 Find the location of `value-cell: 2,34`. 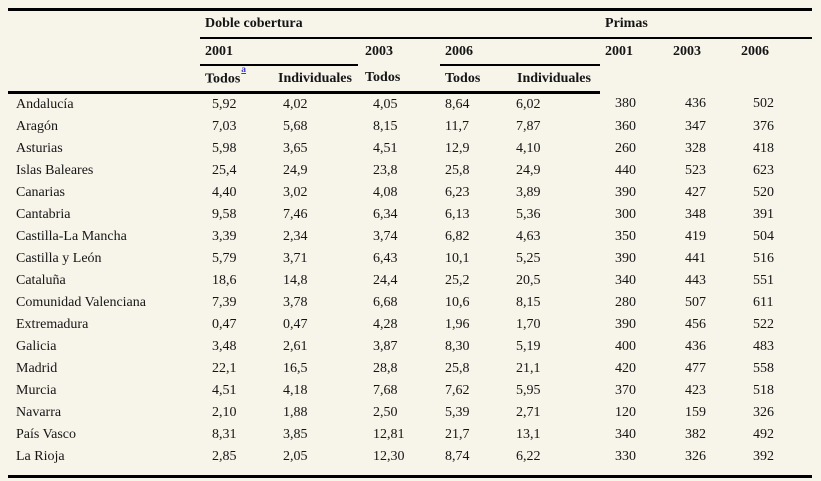

value-cell: 2,34 is located at coordinates (295, 236).